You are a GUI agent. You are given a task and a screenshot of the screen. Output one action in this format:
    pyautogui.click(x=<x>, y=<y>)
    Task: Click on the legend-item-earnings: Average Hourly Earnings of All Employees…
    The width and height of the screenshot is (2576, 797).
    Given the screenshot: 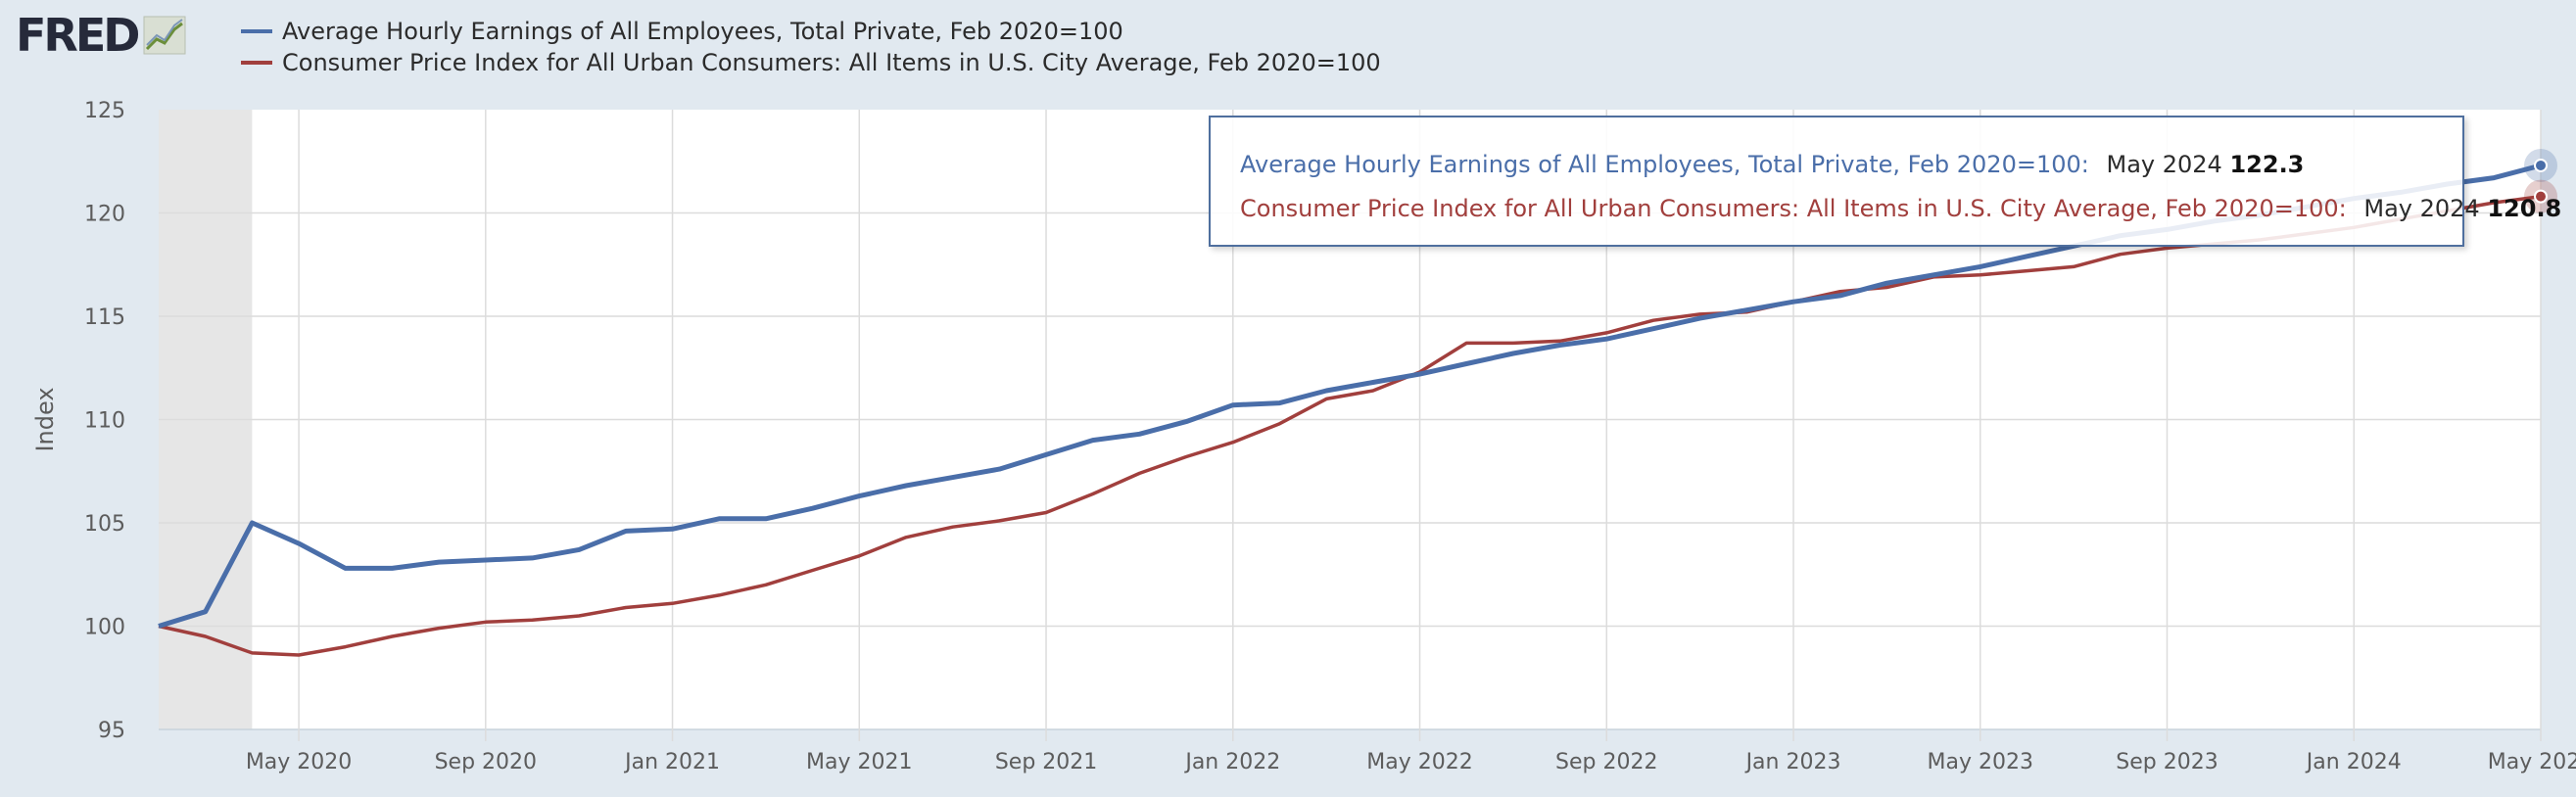 What is the action you would take?
    pyautogui.click(x=811, y=31)
    